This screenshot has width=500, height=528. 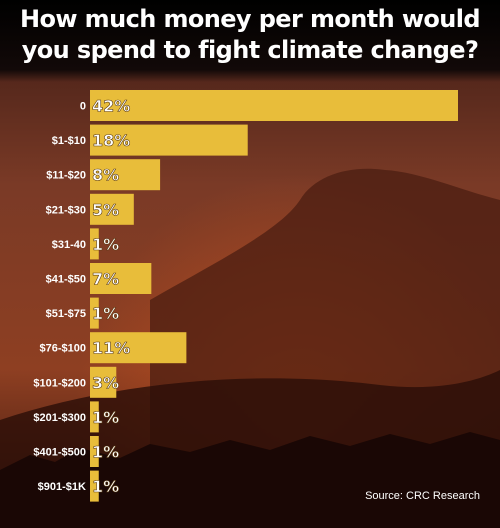 I want to click on value-label-1: 18%, so click(x=111, y=140).